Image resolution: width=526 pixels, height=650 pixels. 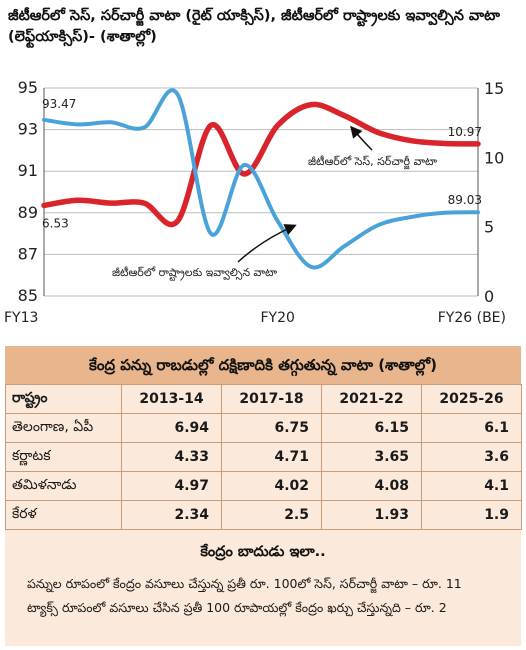 I want to click on value-cell: 2.5, so click(x=271, y=515).